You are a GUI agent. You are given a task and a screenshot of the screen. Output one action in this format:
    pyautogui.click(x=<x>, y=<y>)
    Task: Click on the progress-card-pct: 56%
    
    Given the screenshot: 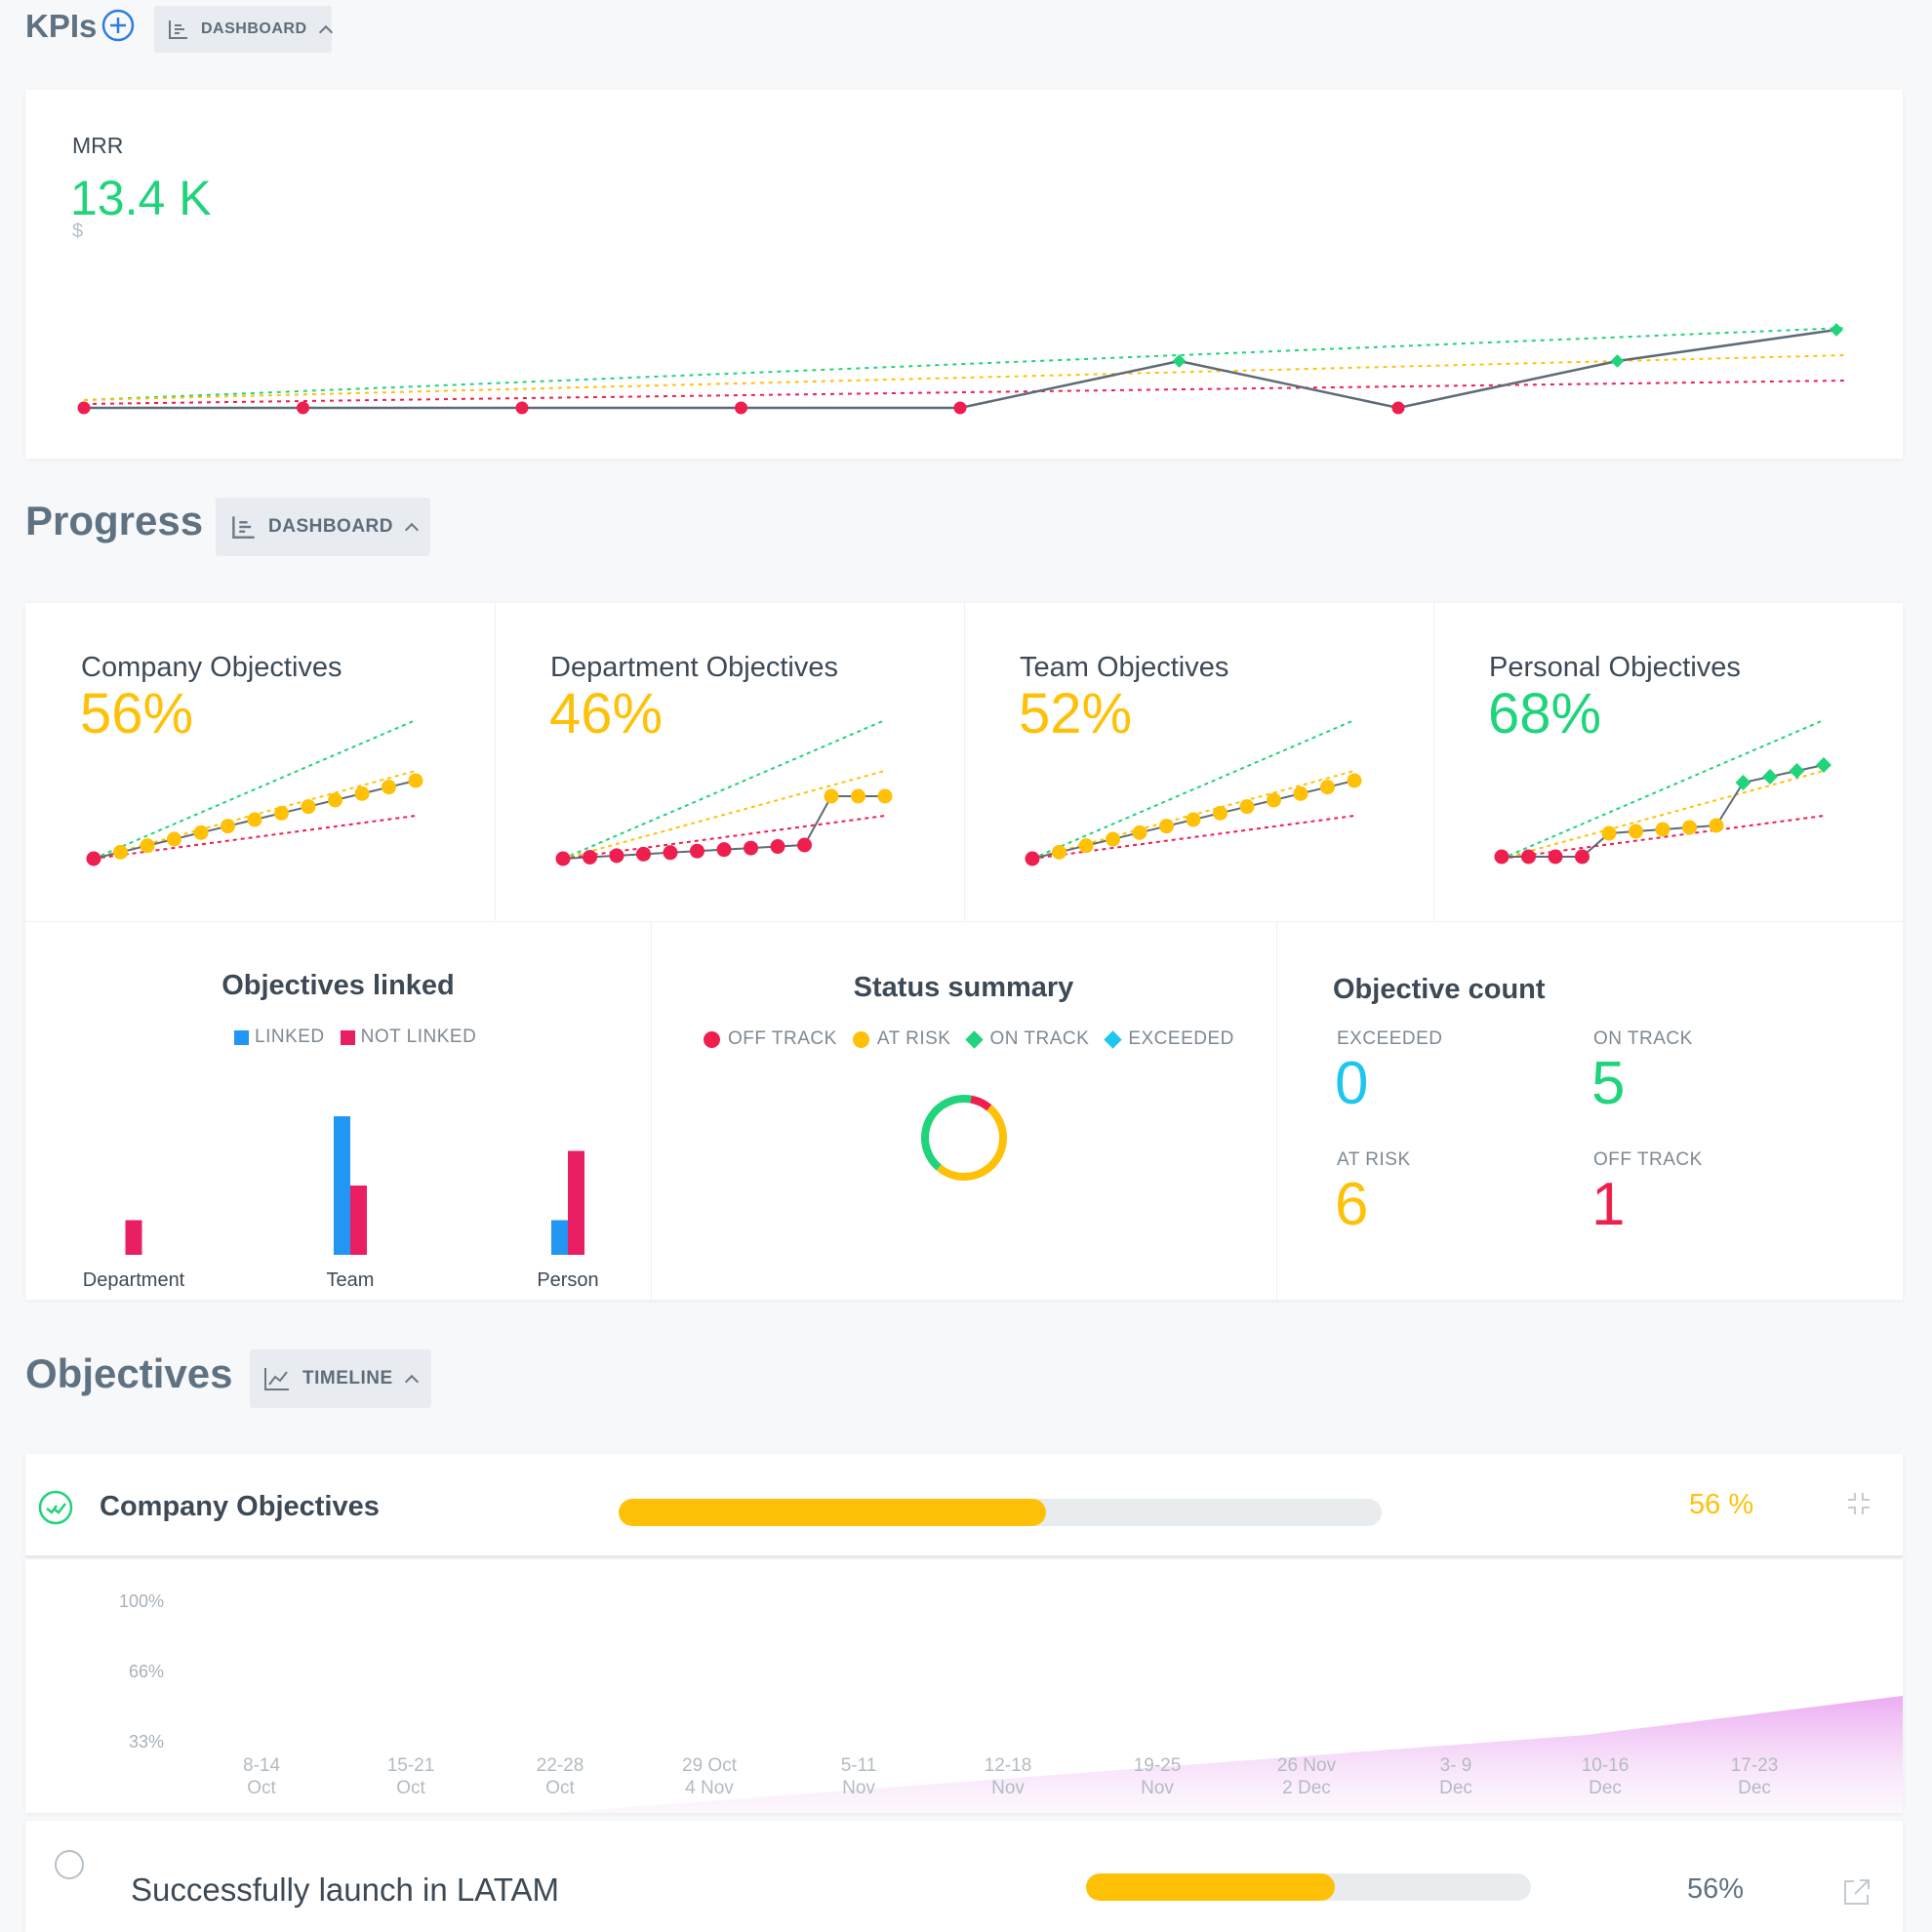 What is the action you would take?
    pyautogui.click(x=137, y=713)
    